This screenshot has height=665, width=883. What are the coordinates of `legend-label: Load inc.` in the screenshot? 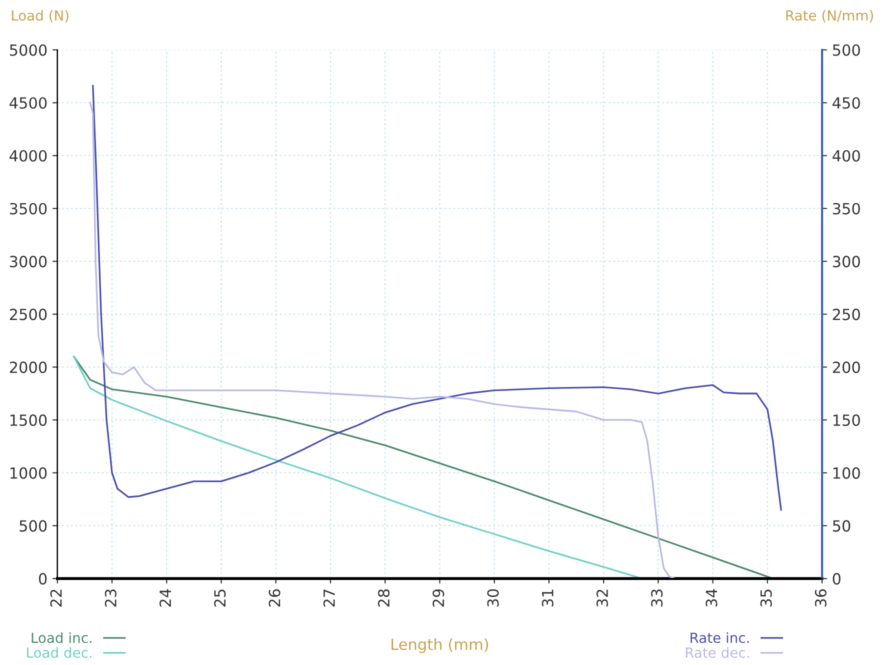 It's located at (62, 638).